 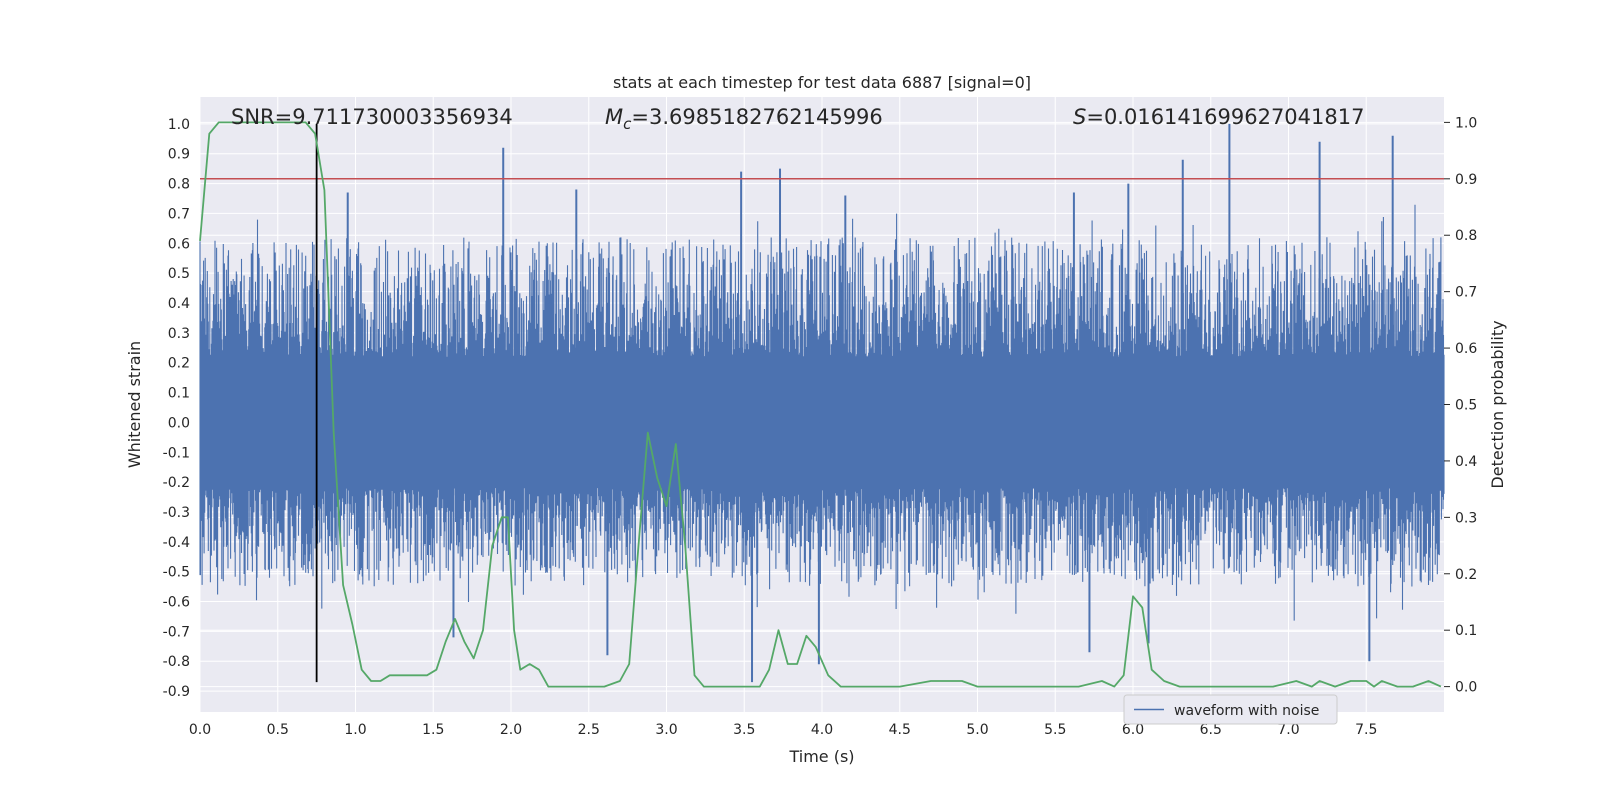 What do you see at coordinates (179, 334) in the screenshot?
I see `y-tick-label-left: 0.3` at bounding box center [179, 334].